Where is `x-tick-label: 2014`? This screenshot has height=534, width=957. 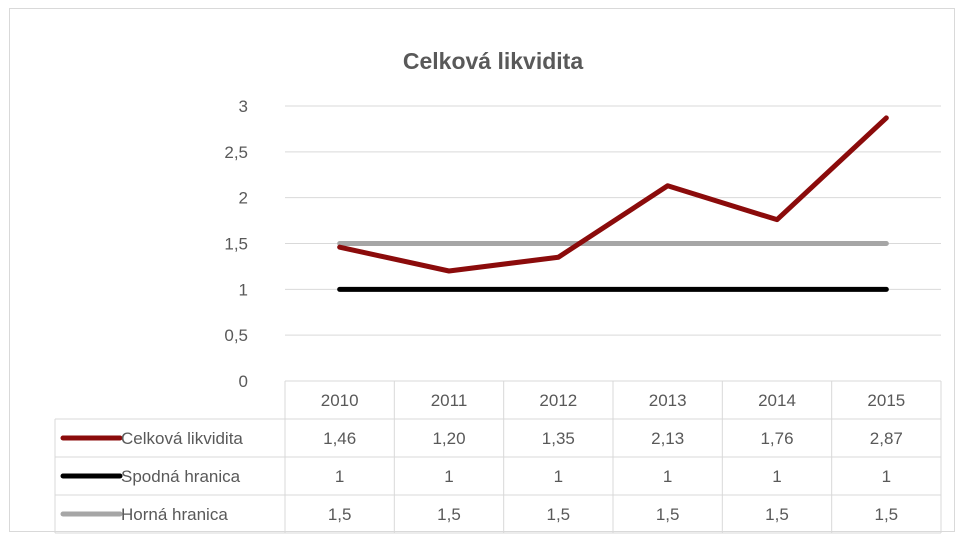
x-tick-label: 2014 is located at coordinates (777, 400).